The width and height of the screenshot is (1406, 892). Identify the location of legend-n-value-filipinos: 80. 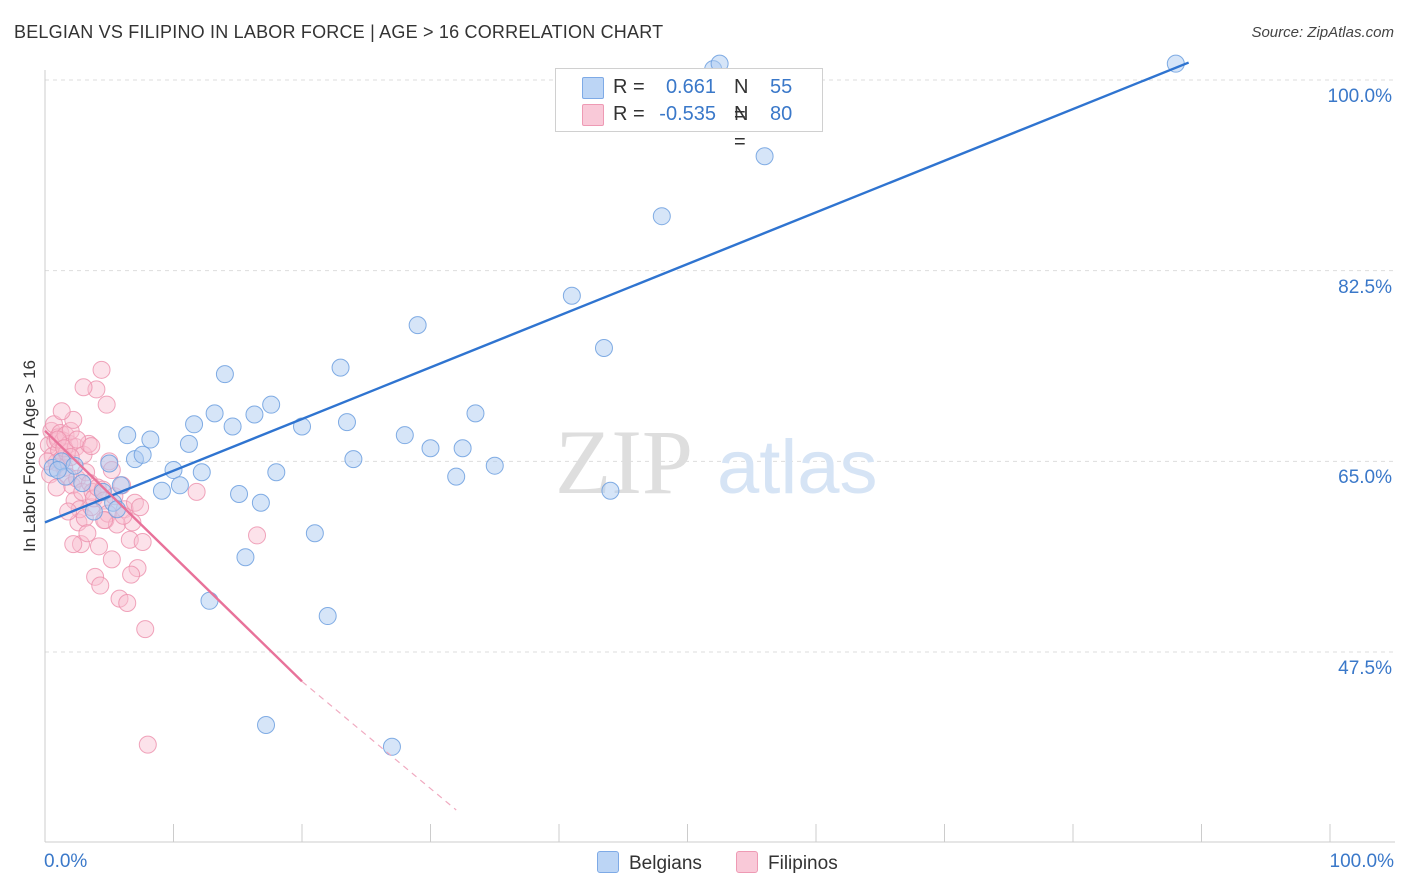
(781, 114).